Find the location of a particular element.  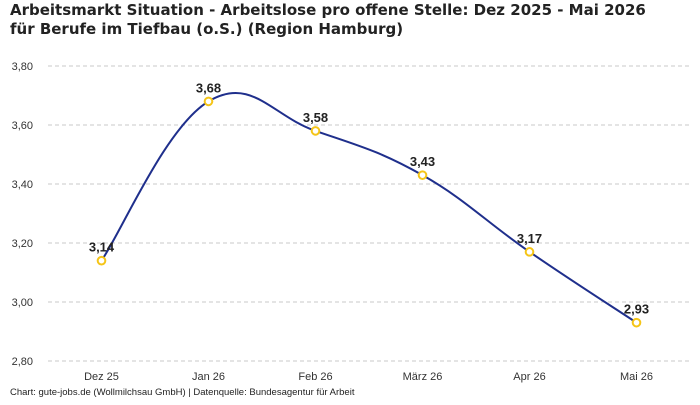

y-tick-label-4: 3,60 is located at coordinates (22, 126).